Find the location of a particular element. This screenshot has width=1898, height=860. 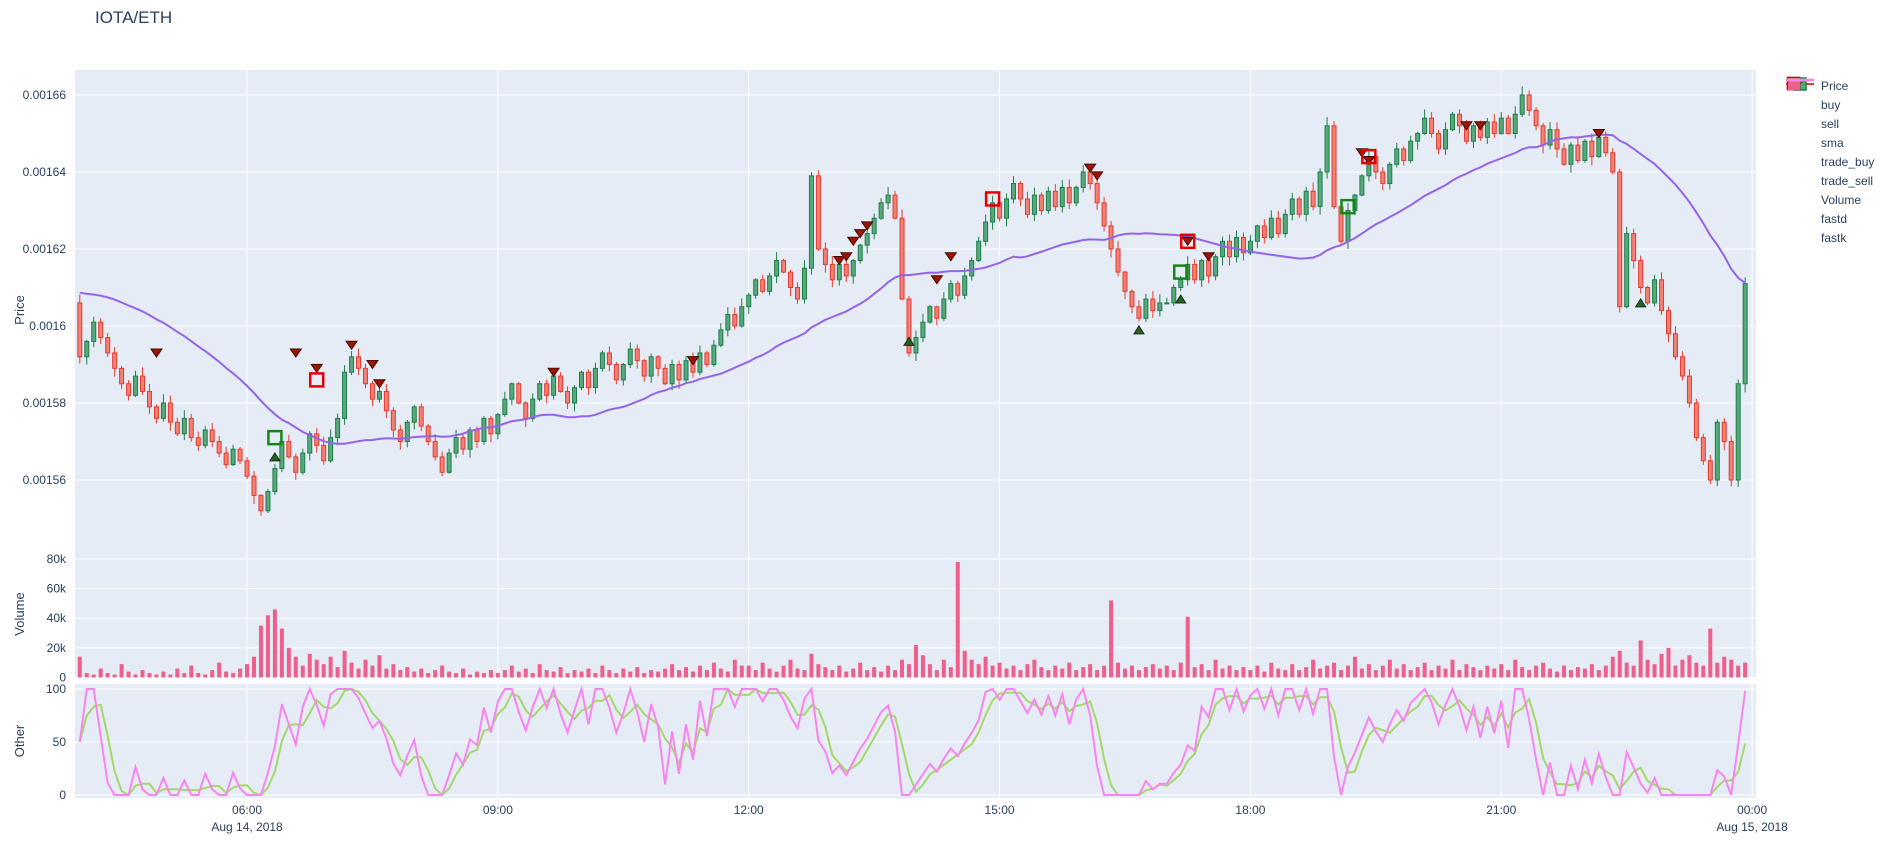

legend-item-fastk: fastk is located at coordinates (1830, 162).